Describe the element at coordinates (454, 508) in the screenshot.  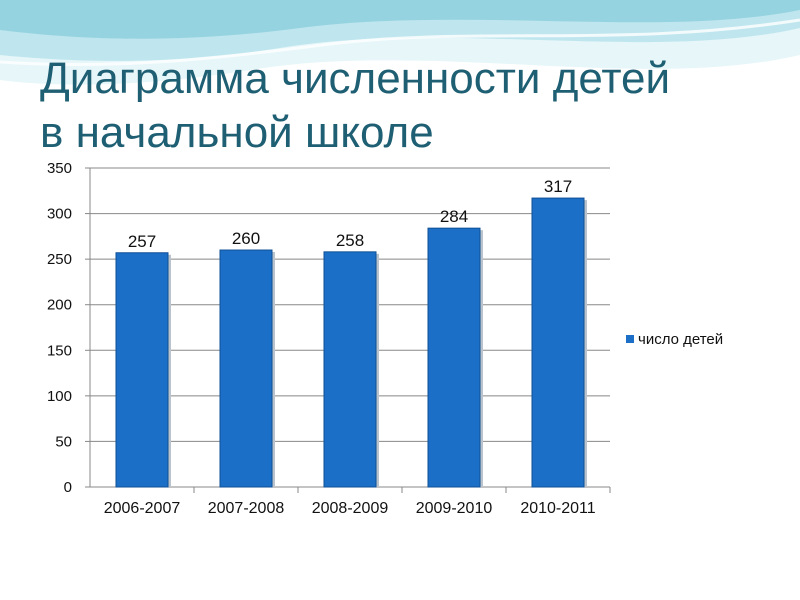
I see `x-category-label: 2009-2010` at that location.